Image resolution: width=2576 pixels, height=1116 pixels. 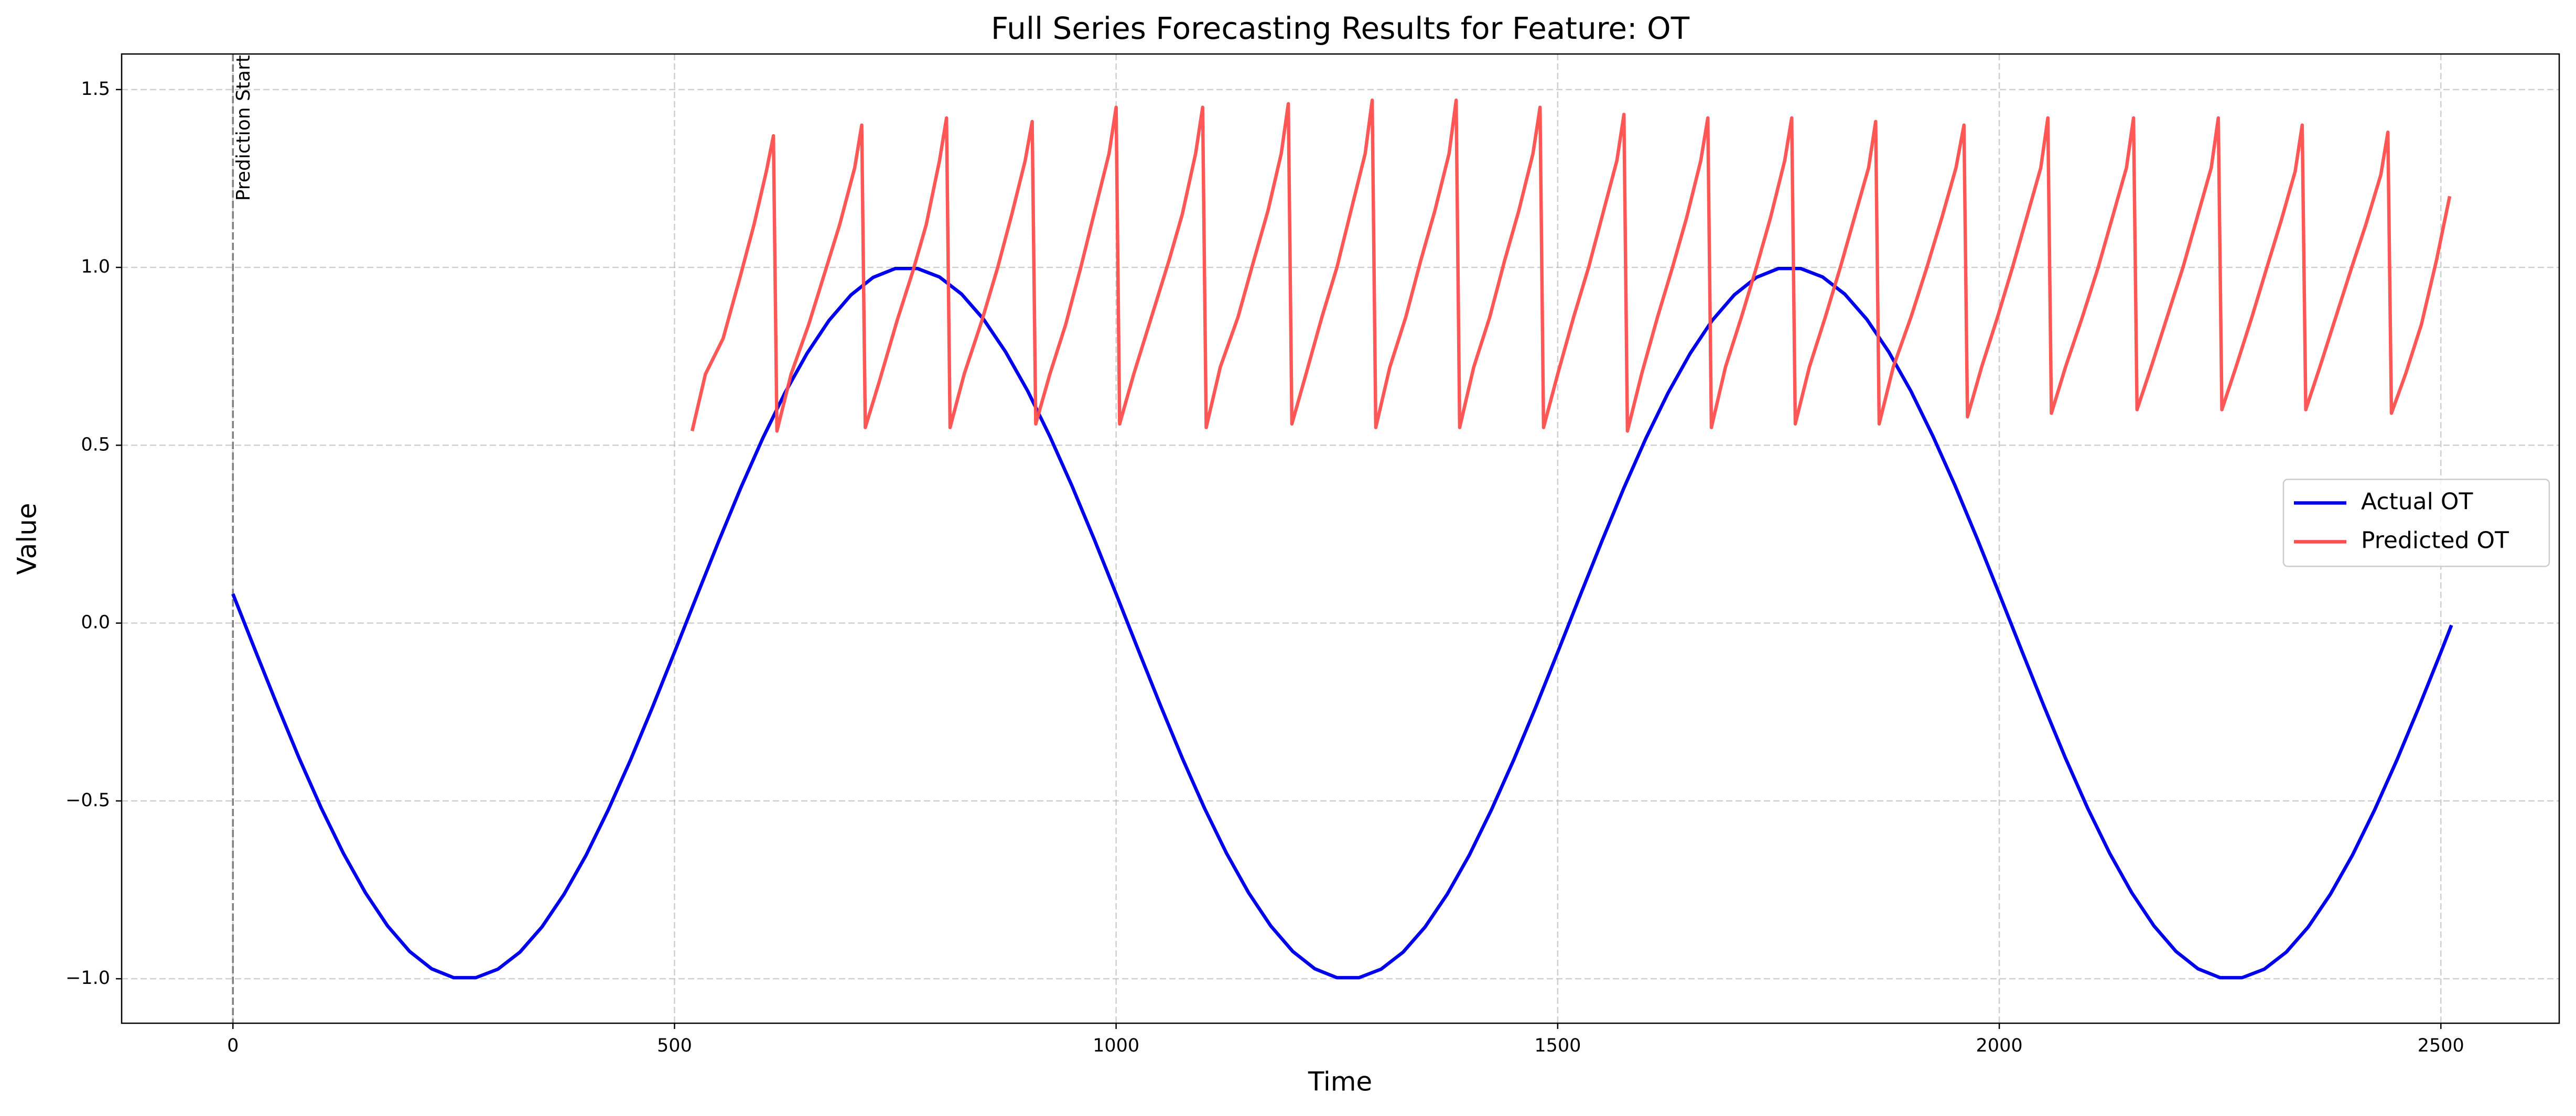 I want to click on x-tick-label: 500, so click(x=674, y=1045).